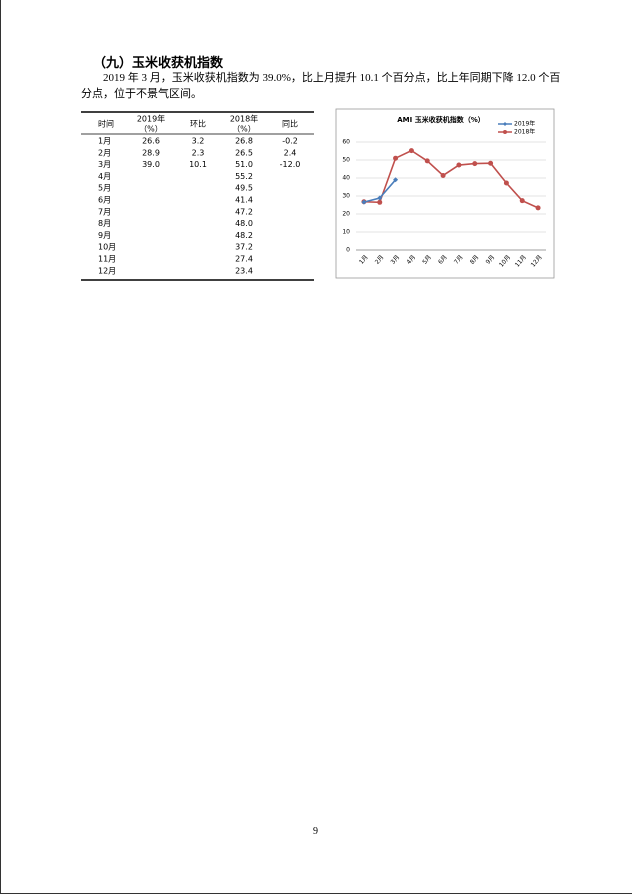  Describe the element at coordinates (315, 831) in the screenshot. I see `page-number: 9` at that location.